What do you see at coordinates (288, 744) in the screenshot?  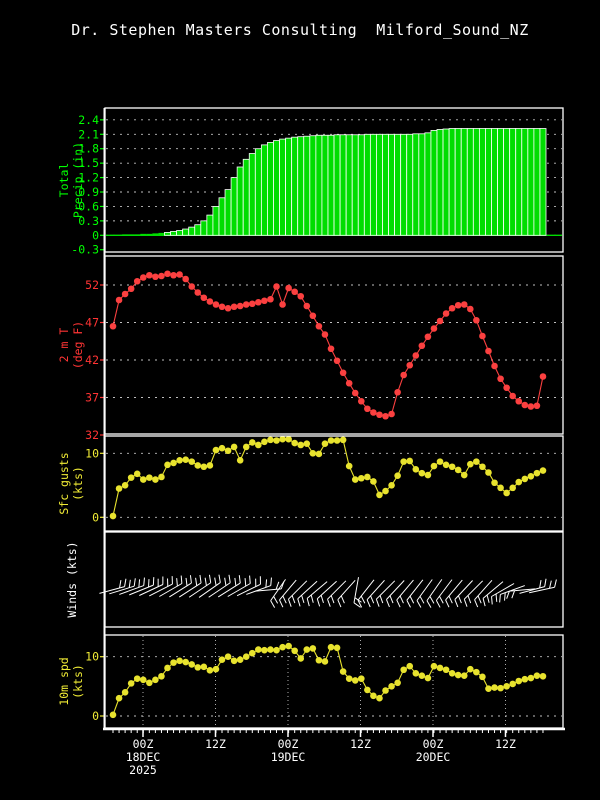 I see `x-tick-label: 00Z` at bounding box center [288, 744].